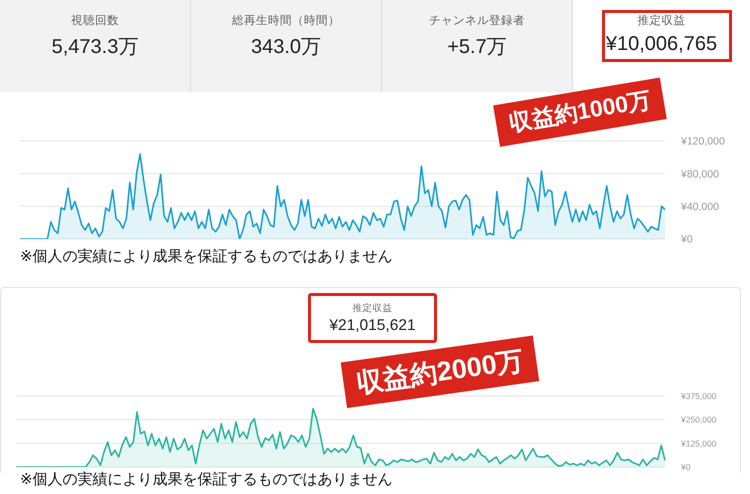 This screenshot has height=494, width=750. What do you see at coordinates (698, 419) in the screenshot?
I see `y-tick-label: ¥250,000` at bounding box center [698, 419].